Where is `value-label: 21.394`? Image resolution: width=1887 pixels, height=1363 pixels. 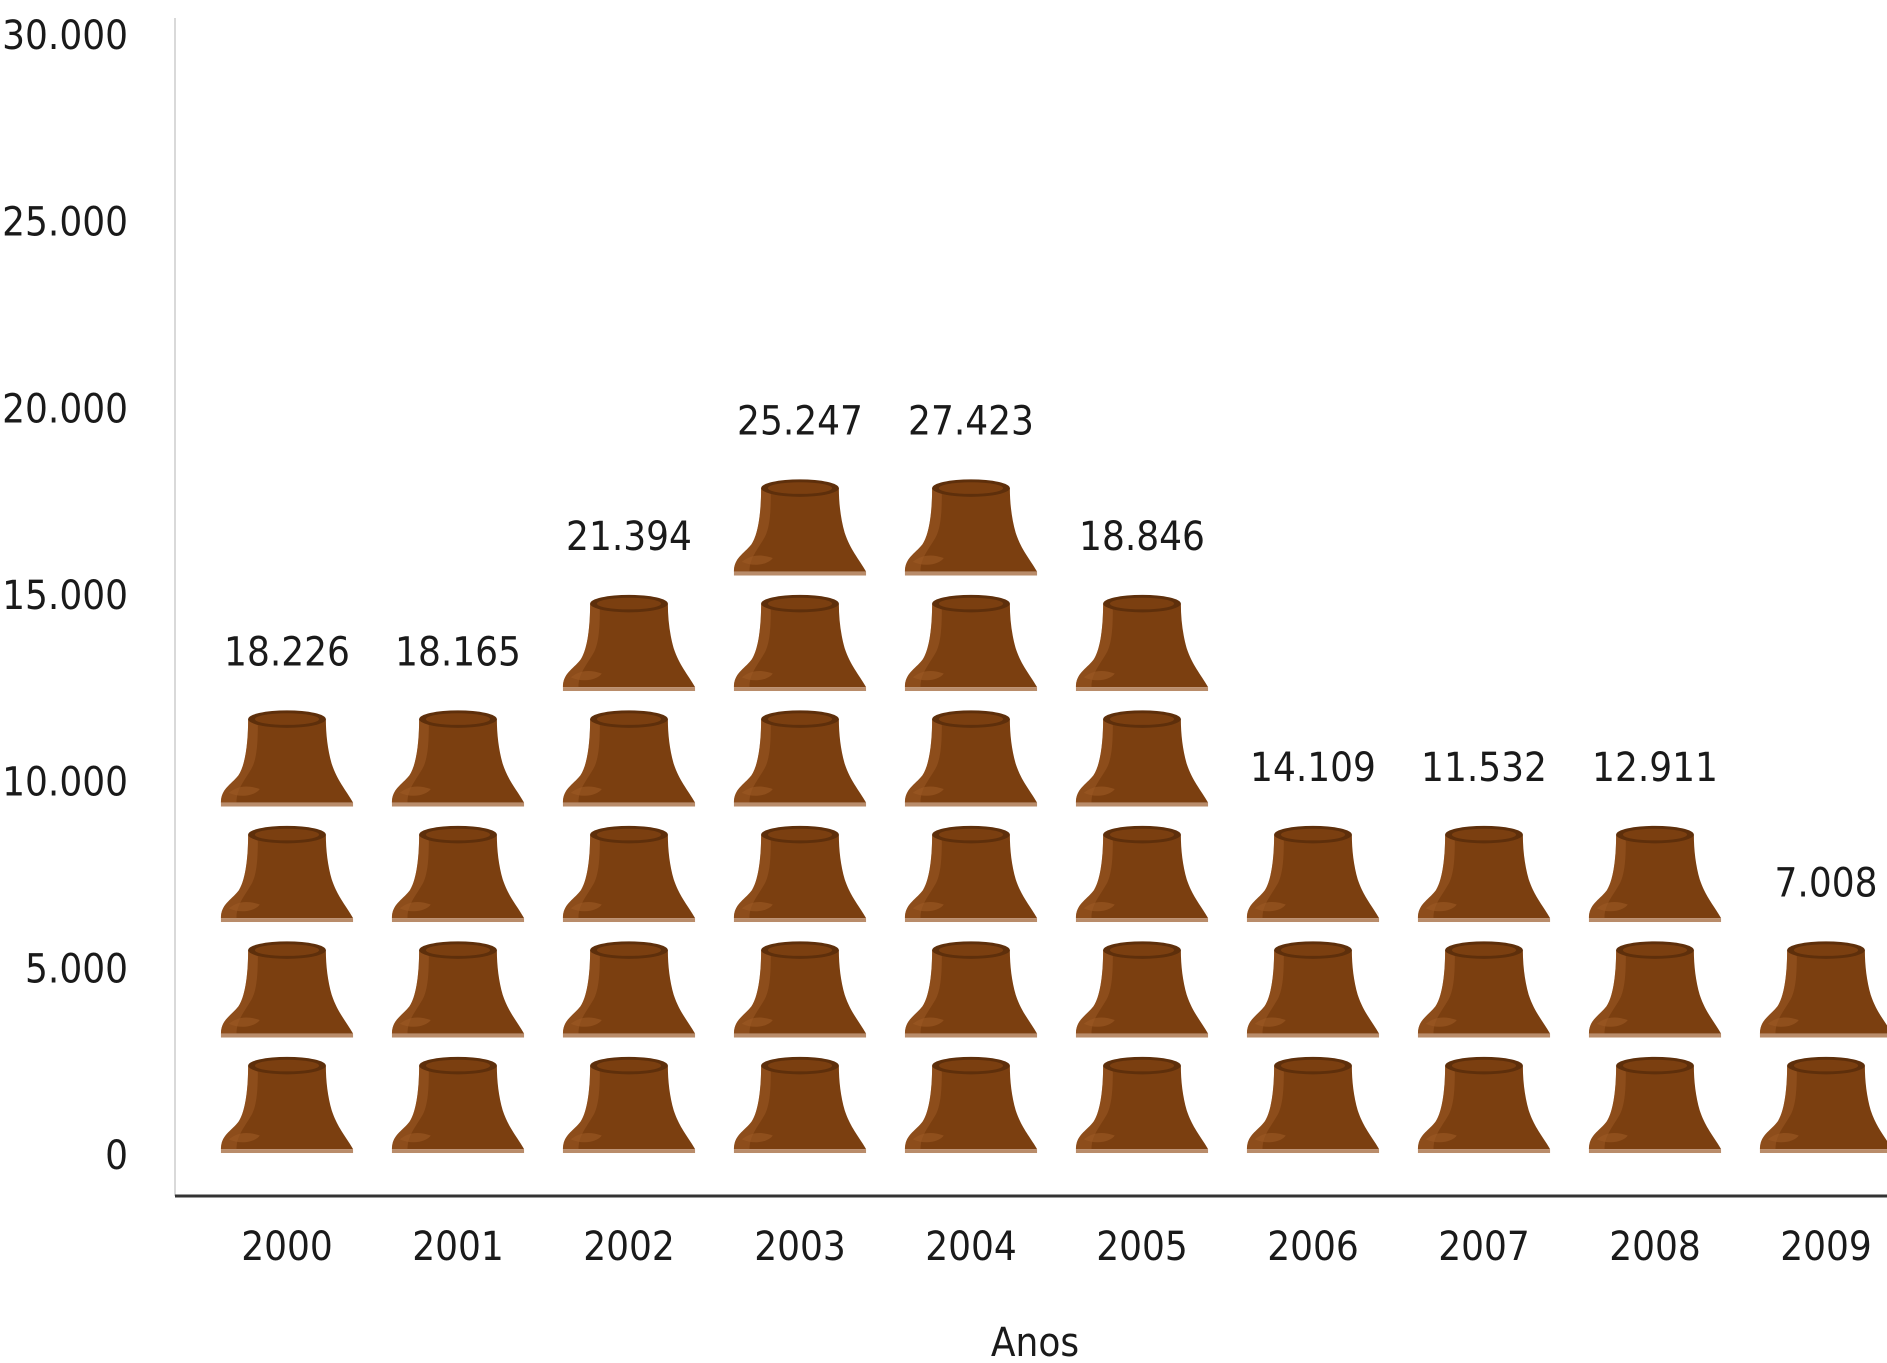 value-label: 21.394 is located at coordinates (629, 537).